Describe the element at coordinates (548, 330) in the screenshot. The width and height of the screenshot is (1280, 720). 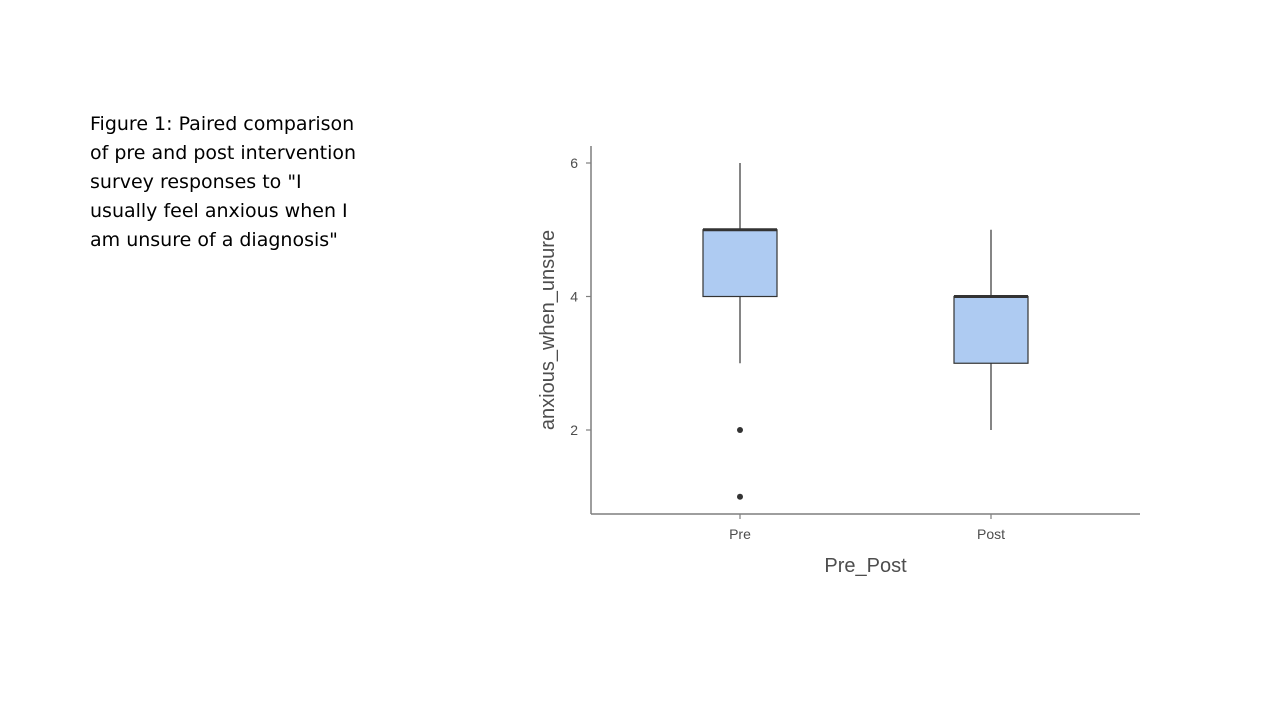
I see `y-axis-title: anxious_when_unsure` at that location.